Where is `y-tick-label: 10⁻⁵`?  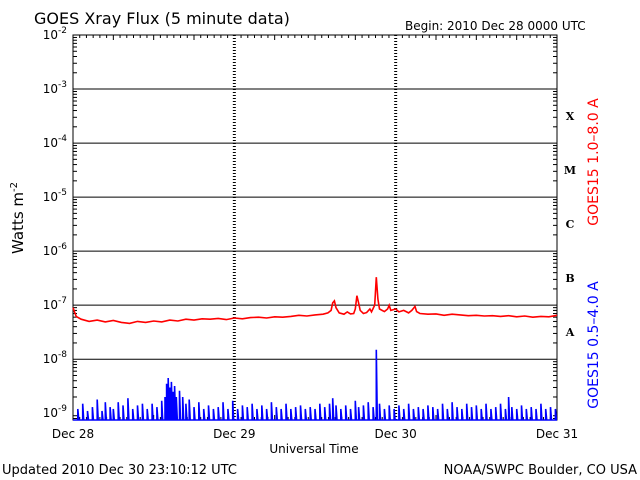
y-tick-label: 10⁻⁵ is located at coordinates (55, 196).